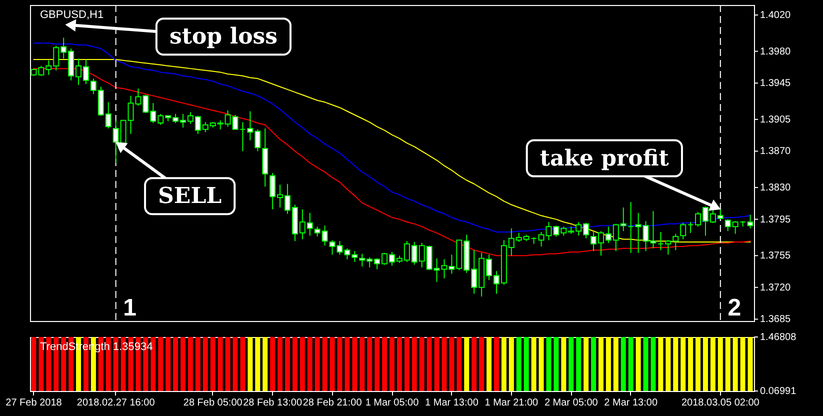  I want to click on y-tick-label: 1.3980, so click(776, 52).